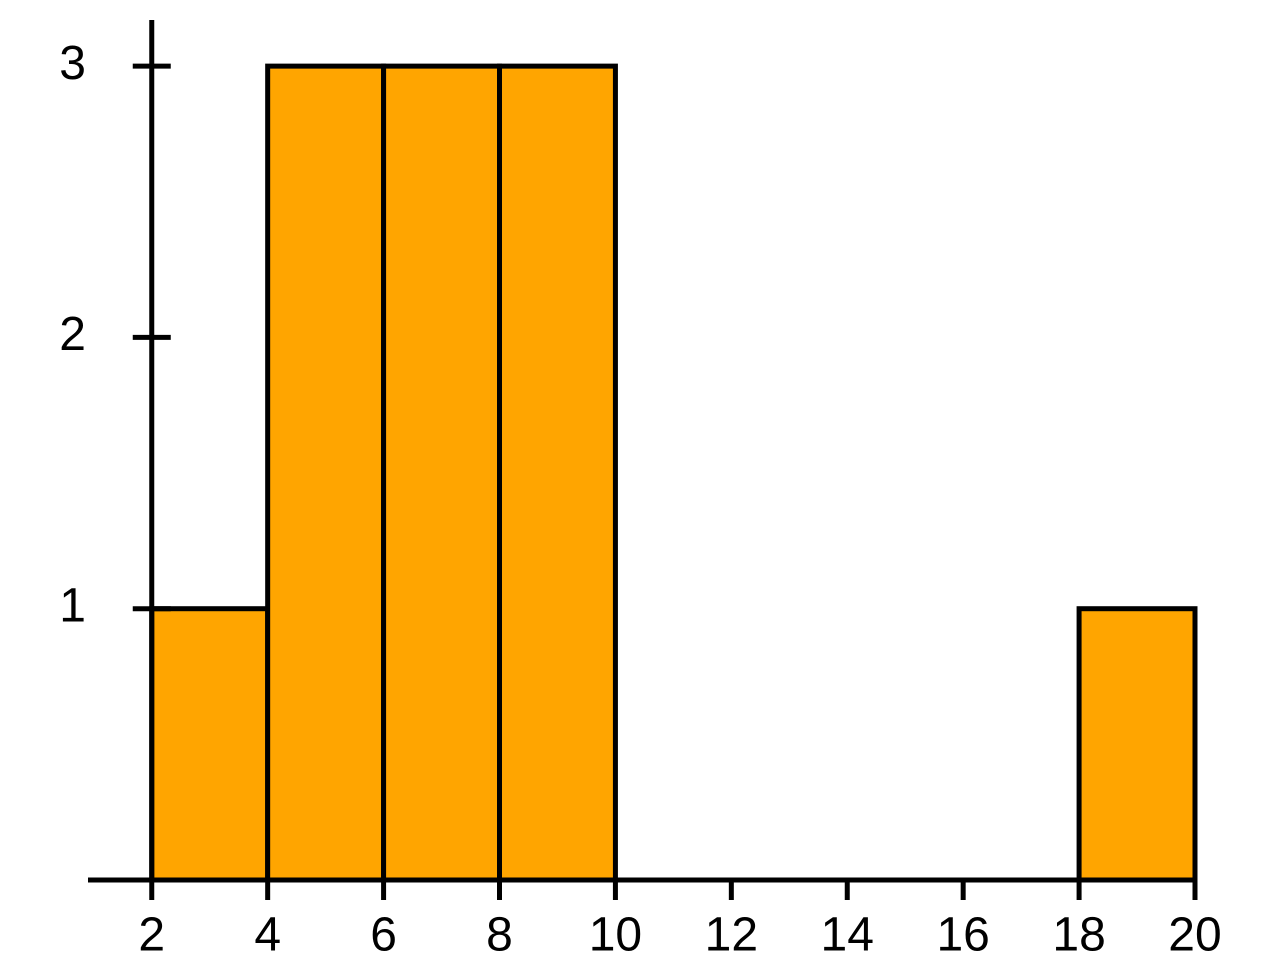 This screenshot has height=972, width=1280. What do you see at coordinates (72, 605) in the screenshot?
I see `y-tick-label: 1` at bounding box center [72, 605].